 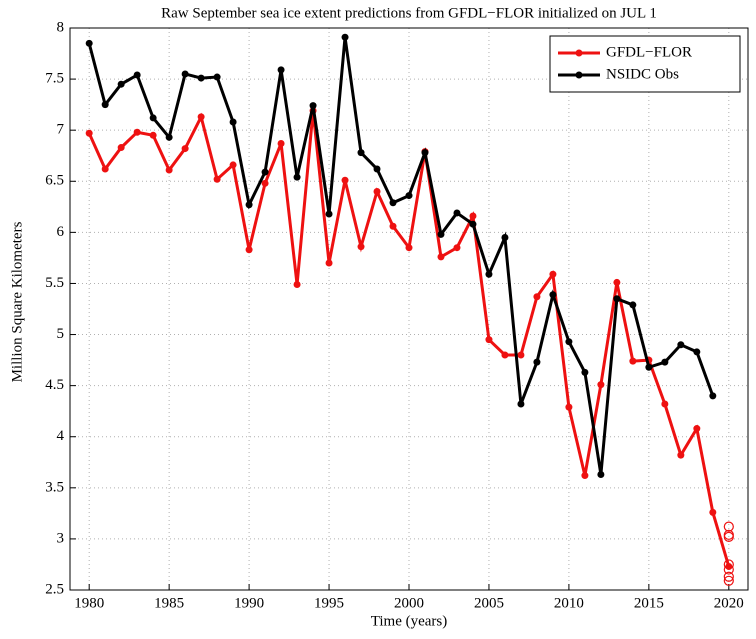 I want to click on x-axis-label: Time (years), so click(x=409, y=621).